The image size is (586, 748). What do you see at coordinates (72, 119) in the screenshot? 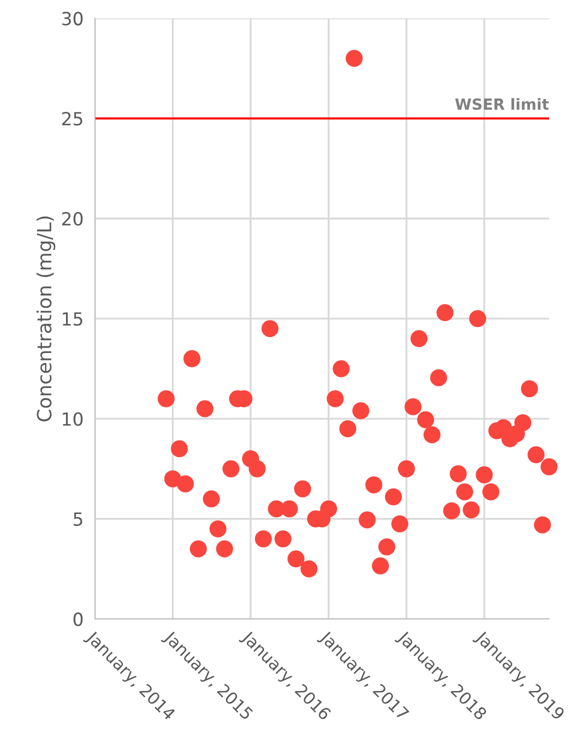
I see `y-tick-label: 25` at bounding box center [72, 119].